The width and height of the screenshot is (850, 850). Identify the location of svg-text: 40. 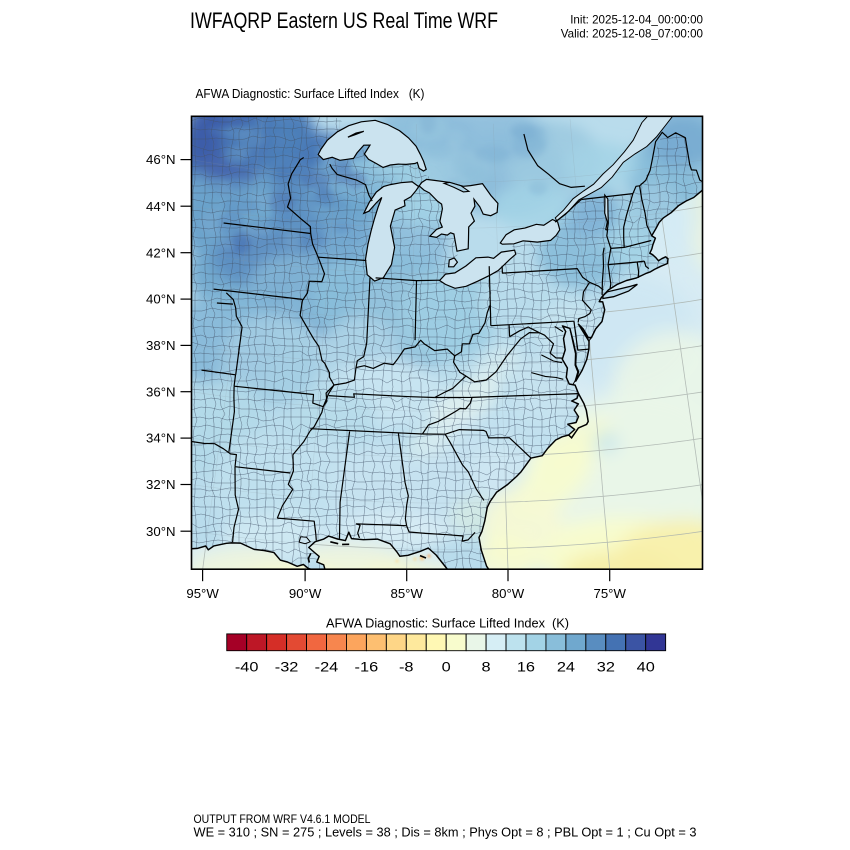
(646, 667).